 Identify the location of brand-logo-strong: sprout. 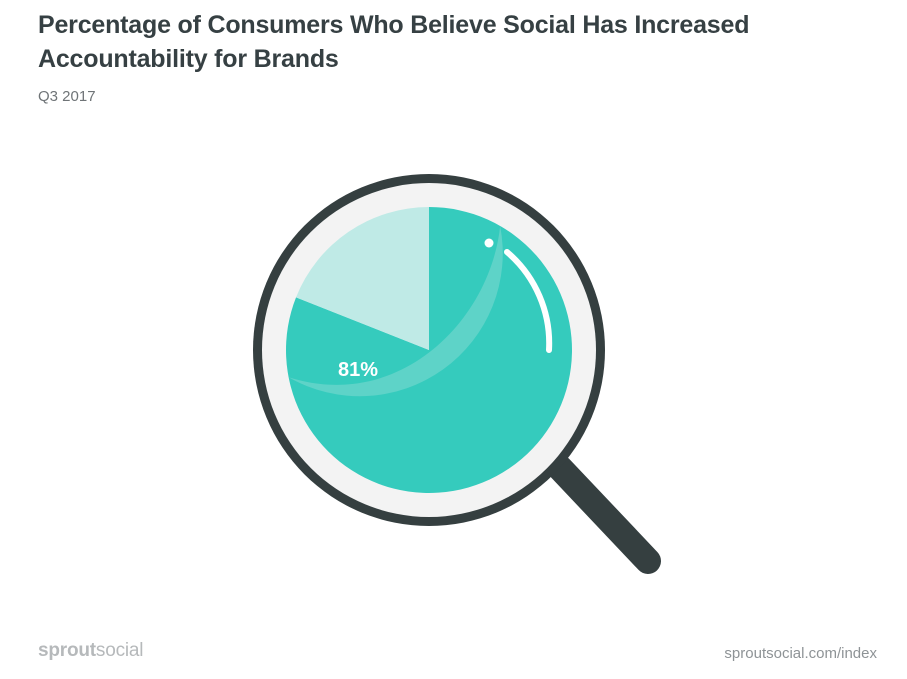
(67, 650).